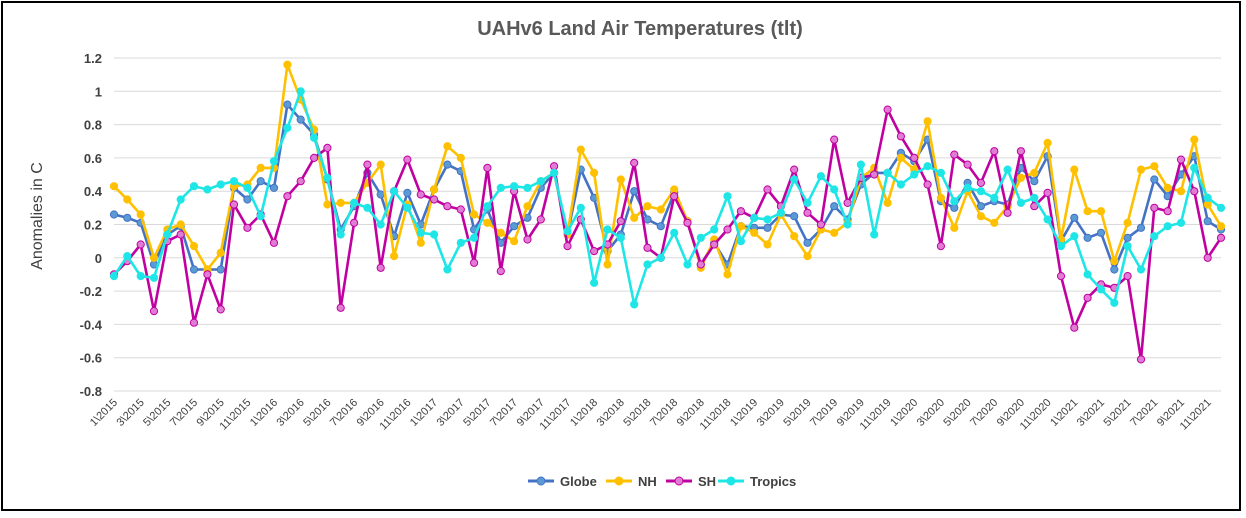 This screenshot has height=518, width=1246. Describe the element at coordinates (1091, 413) in the screenshot. I see `x-tick-label: 3\2021` at that location.